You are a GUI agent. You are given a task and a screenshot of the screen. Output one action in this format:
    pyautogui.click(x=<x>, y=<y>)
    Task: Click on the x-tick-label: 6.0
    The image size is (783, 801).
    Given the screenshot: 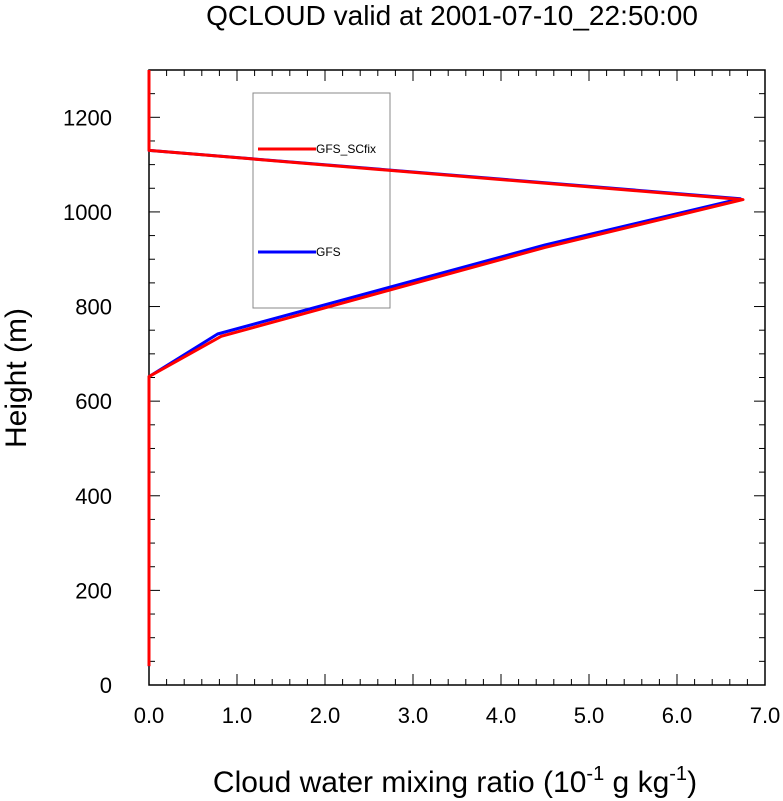 What is the action you would take?
    pyautogui.click(x=677, y=715)
    